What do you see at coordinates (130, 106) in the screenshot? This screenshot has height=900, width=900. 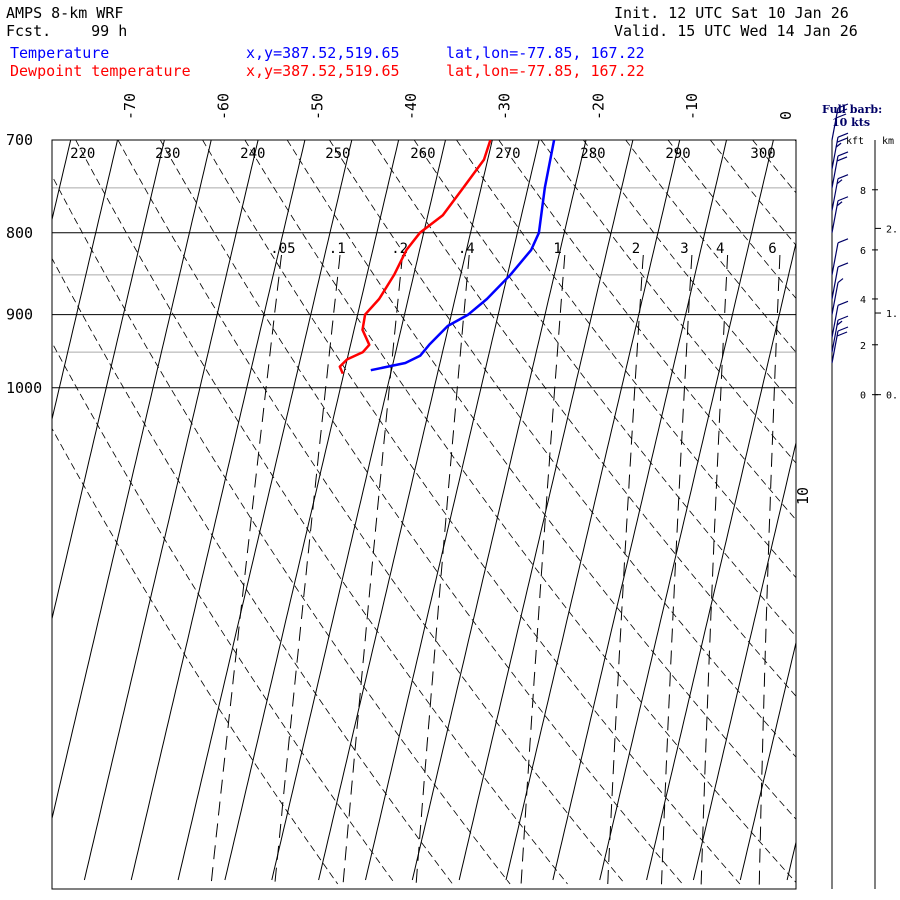 I see `temperature-tick-label: -70` at bounding box center [130, 106].